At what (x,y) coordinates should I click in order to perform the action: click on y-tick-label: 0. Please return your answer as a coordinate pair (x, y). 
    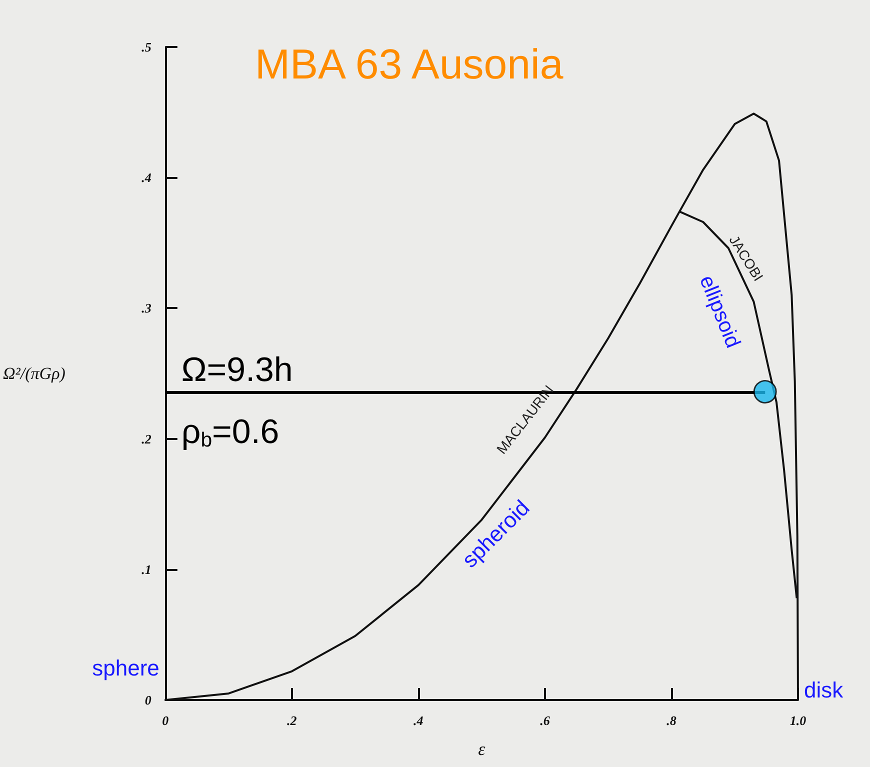
    Looking at the image, I should click on (148, 700).